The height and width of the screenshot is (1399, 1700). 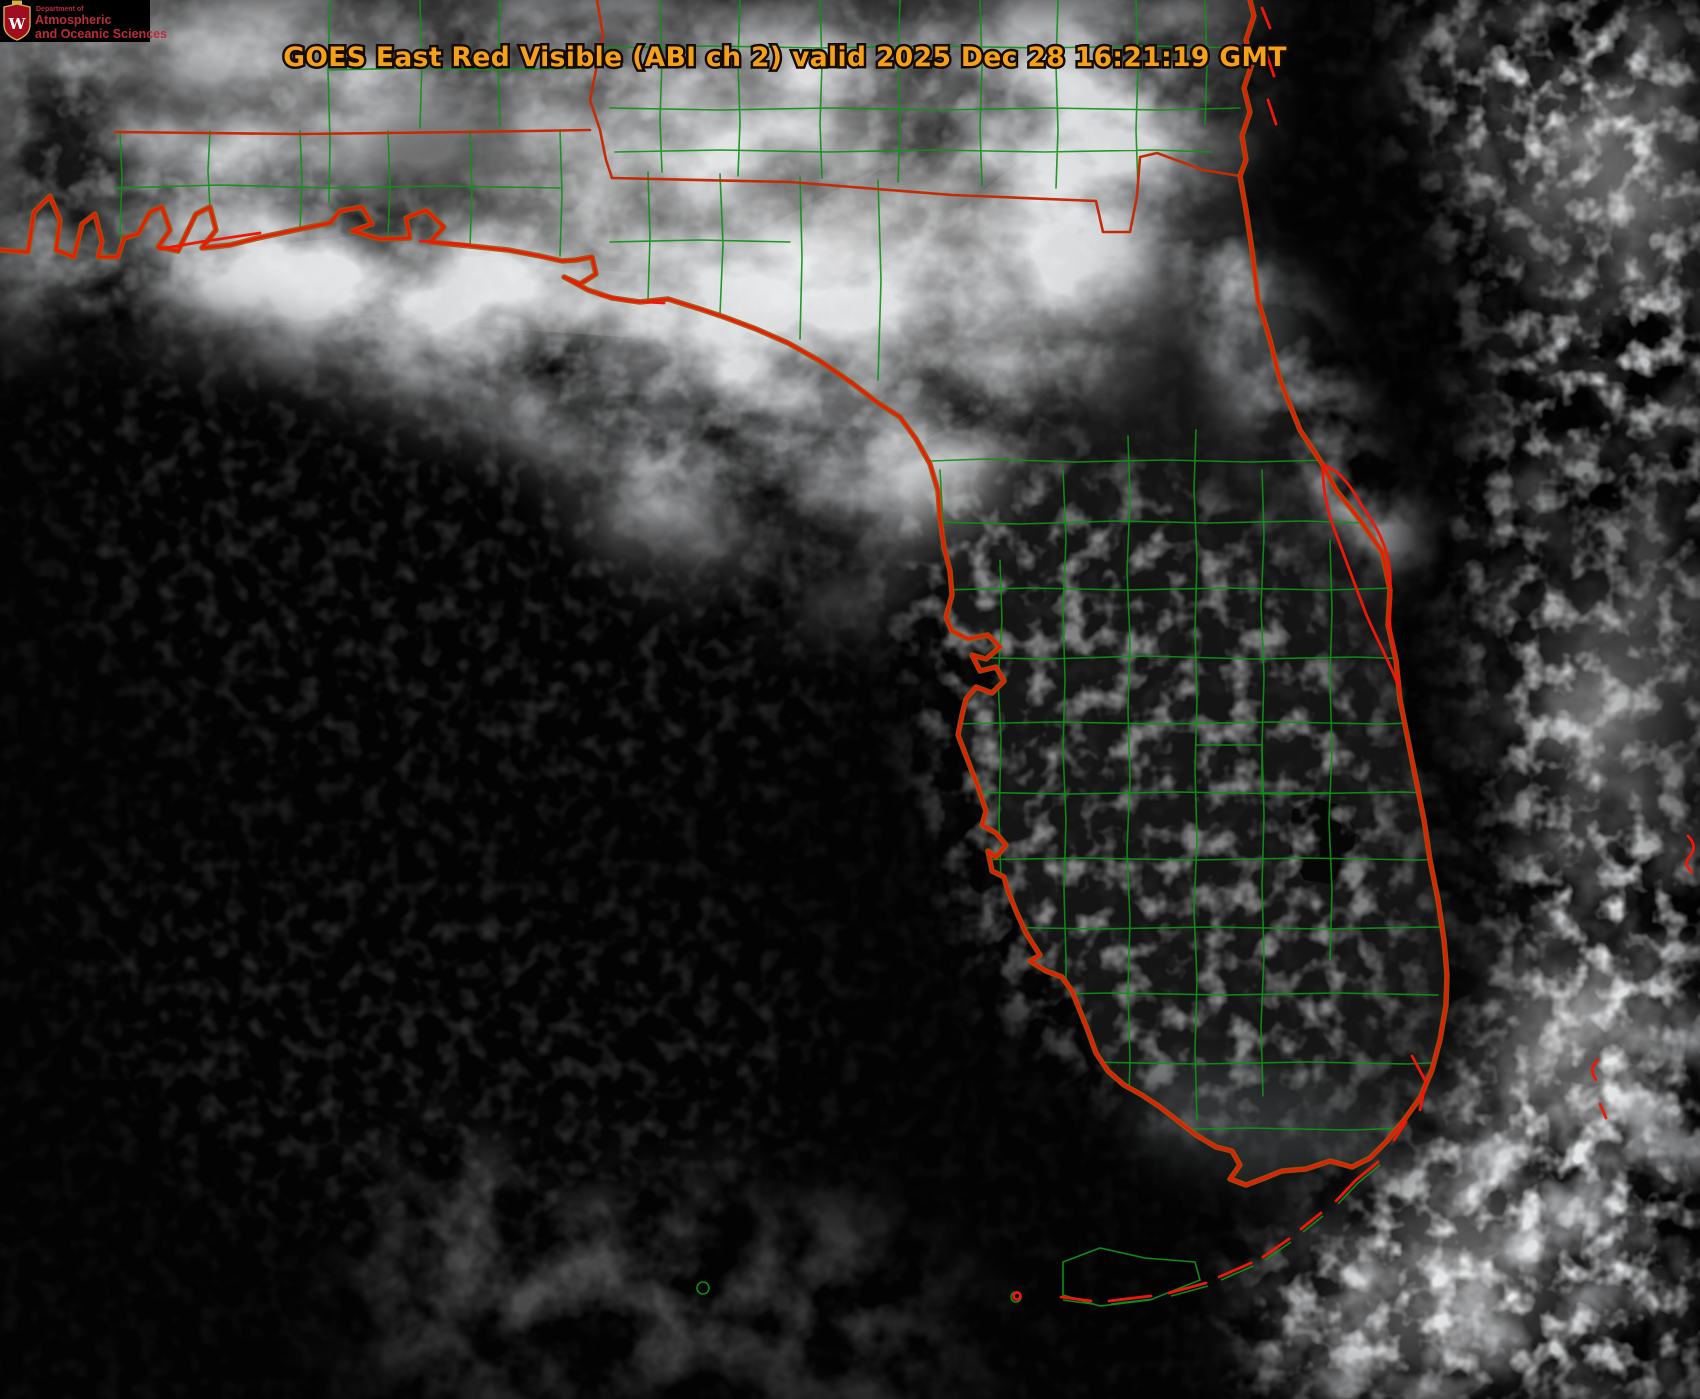 I want to click on keys-chain-red, so click(x=1219, y=1231).